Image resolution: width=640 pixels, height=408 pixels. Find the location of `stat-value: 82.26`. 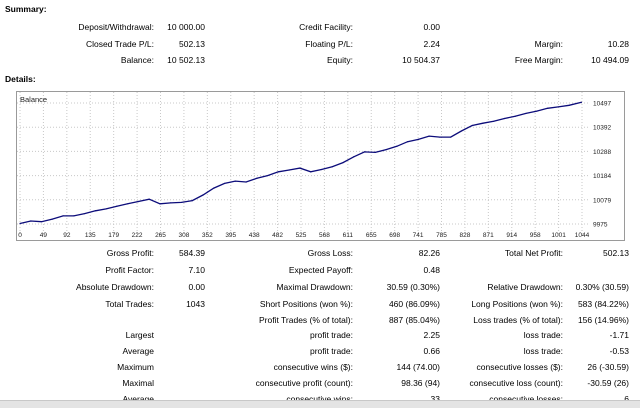

stat-value: 82.26 is located at coordinates (429, 253).